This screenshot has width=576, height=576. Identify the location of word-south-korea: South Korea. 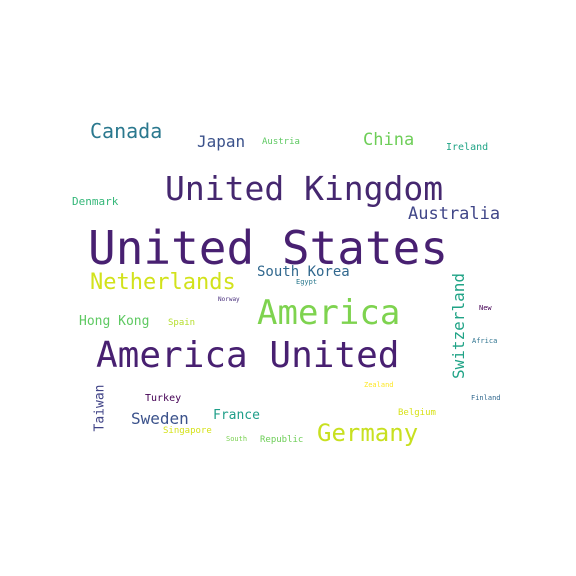
(303, 272).